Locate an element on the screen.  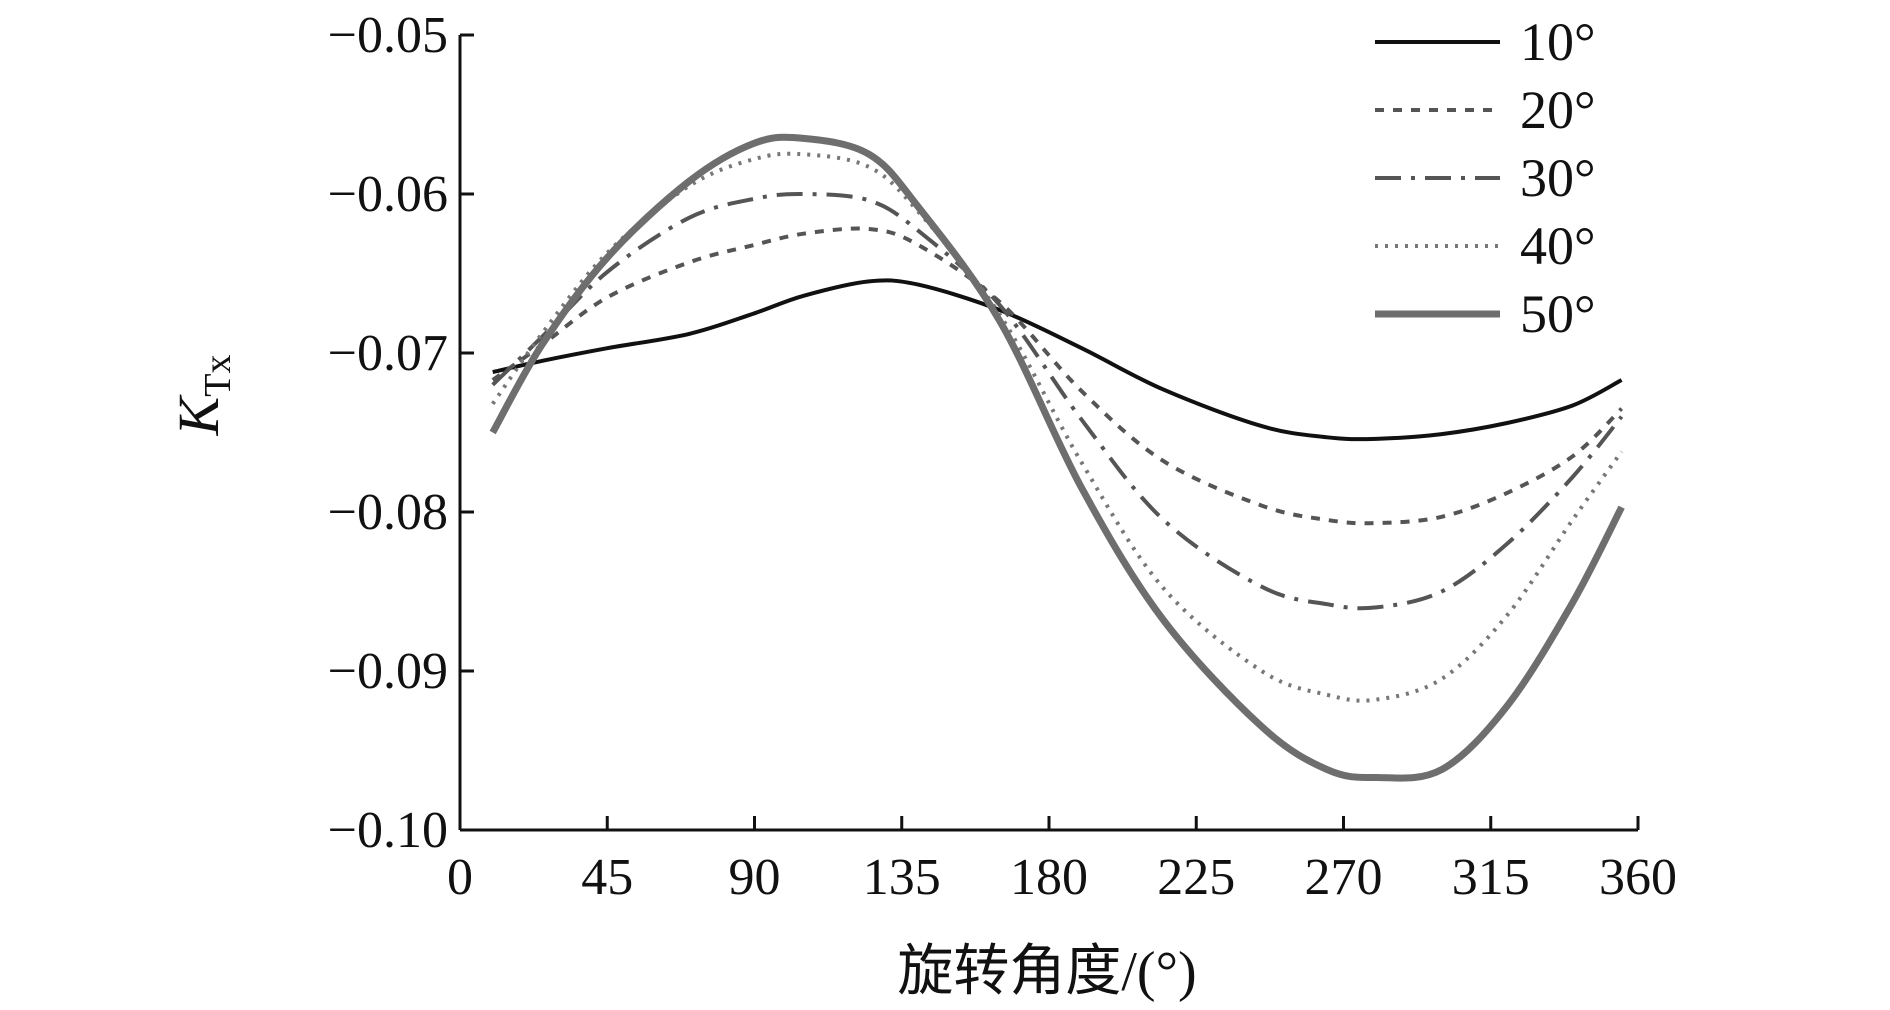
legend: 10° 20° 30° 40° 50° is located at coordinates (1485, 178).